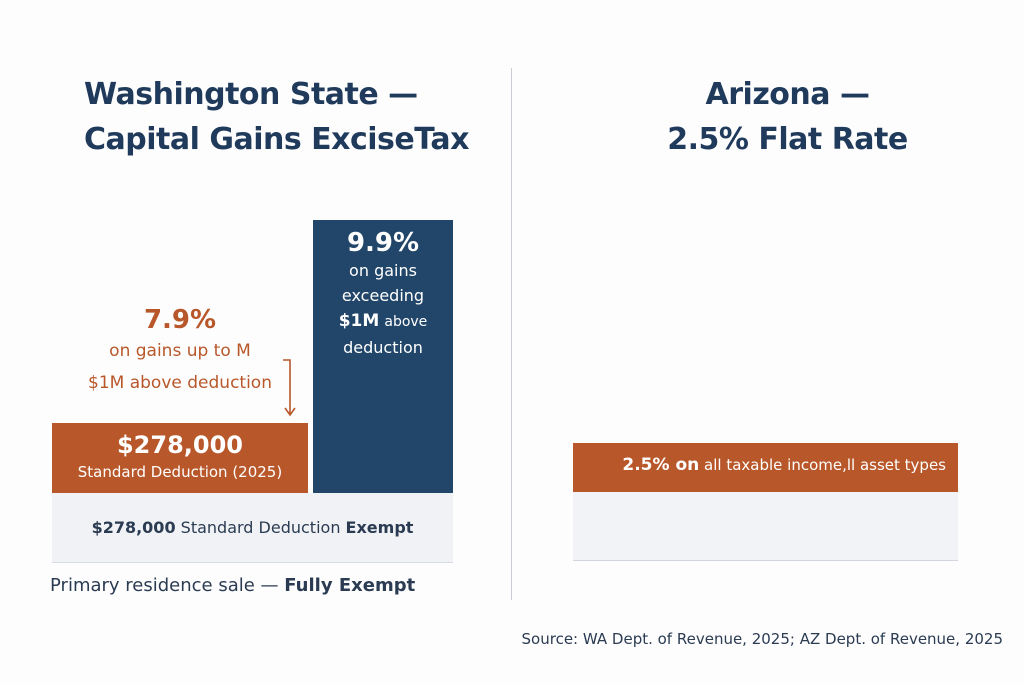 This screenshot has height=683, width=1024. What do you see at coordinates (379, 527) in the screenshot?
I see `exempt-word: Exempt` at bounding box center [379, 527].